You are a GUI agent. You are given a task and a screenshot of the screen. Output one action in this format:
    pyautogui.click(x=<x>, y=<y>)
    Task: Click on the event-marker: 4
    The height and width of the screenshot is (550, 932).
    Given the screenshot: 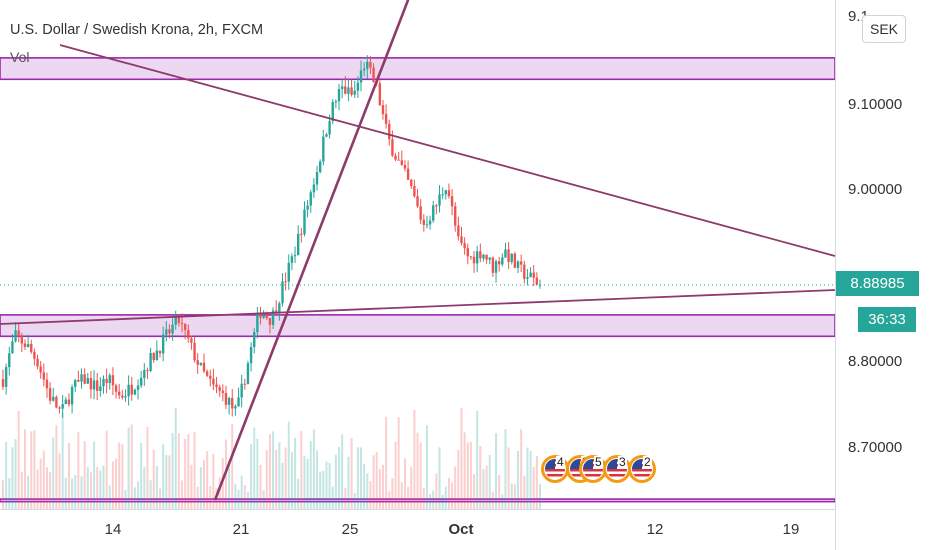 What is the action you would take?
    pyautogui.click(x=555, y=469)
    